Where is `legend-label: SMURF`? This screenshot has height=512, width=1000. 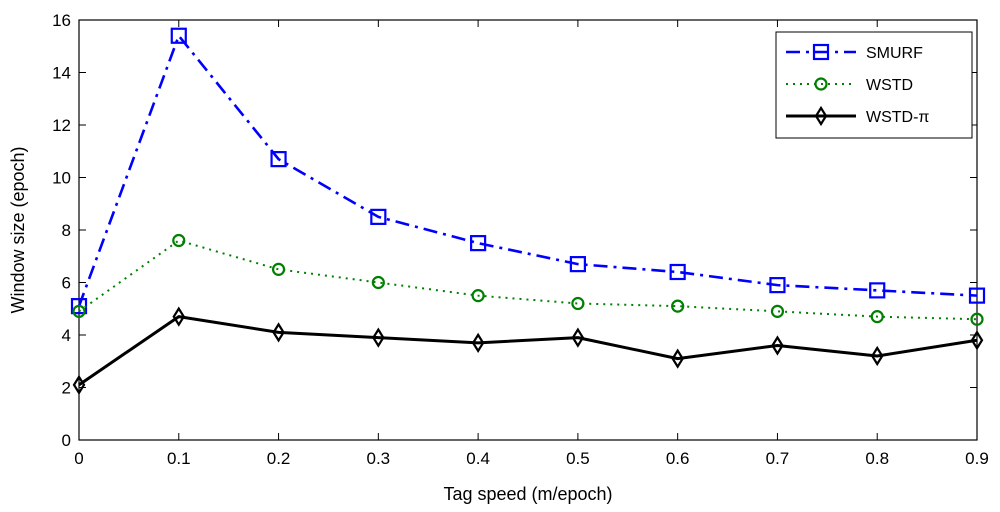 legend-label: SMURF is located at coordinates (894, 53).